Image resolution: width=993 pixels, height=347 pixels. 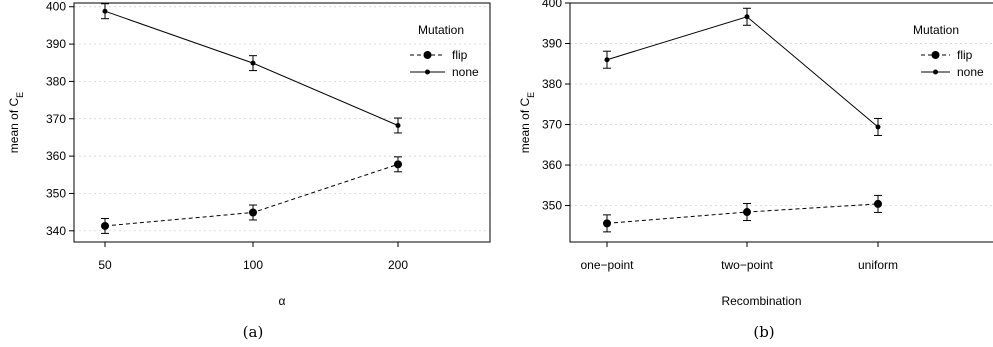 I want to click on x-tick-label: 200, so click(x=398, y=265).